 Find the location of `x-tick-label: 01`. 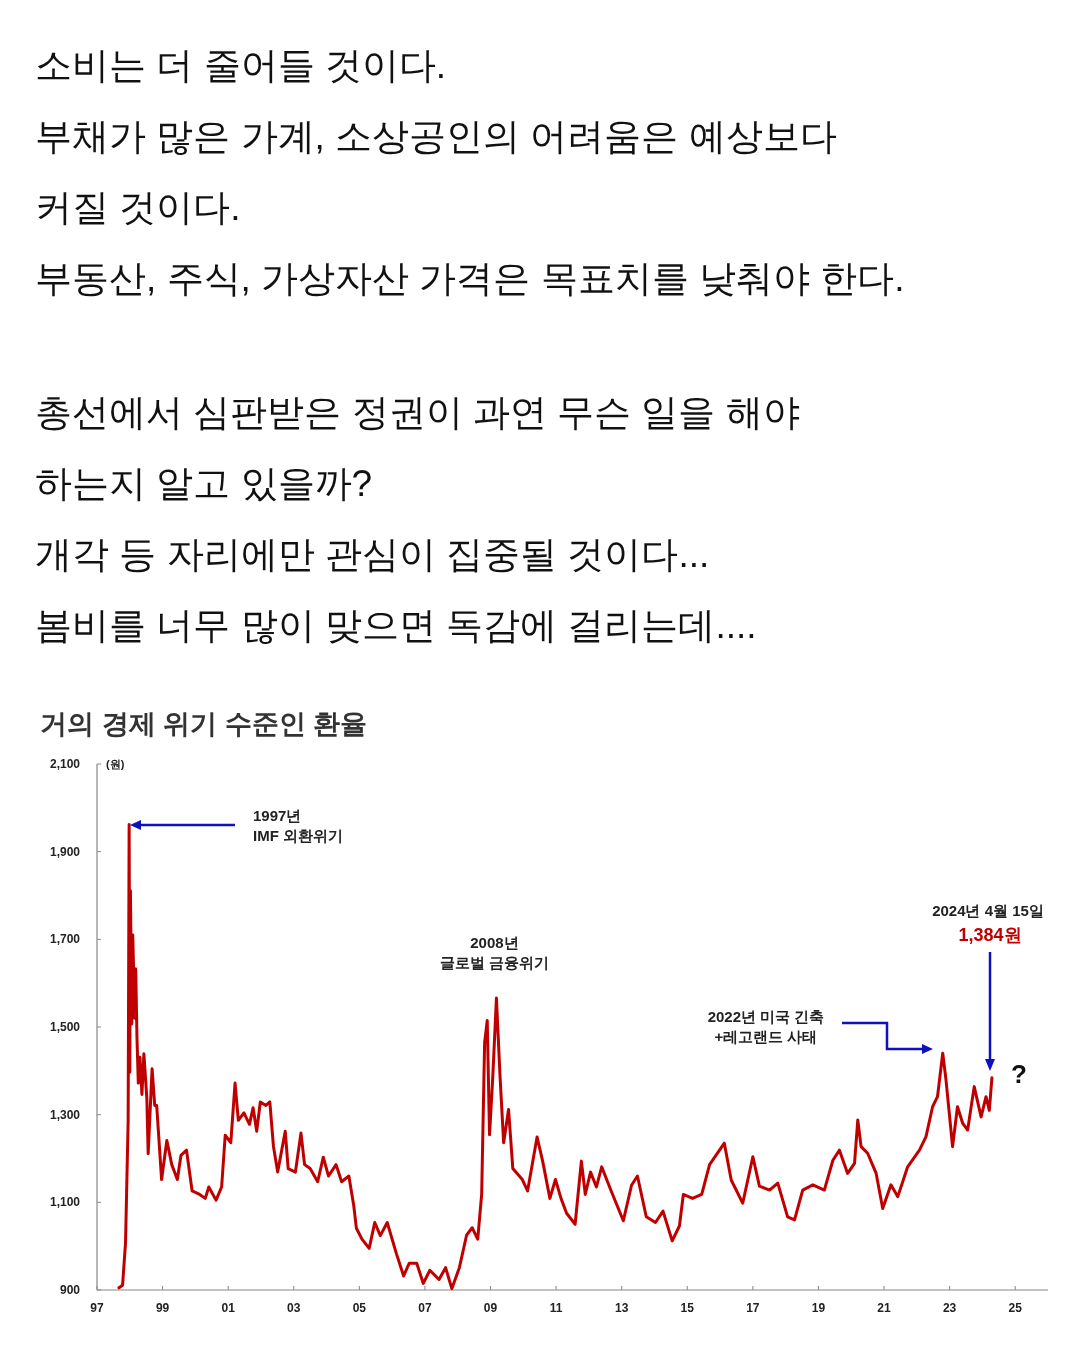

x-tick-label: 01 is located at coordinates (228, 1308).